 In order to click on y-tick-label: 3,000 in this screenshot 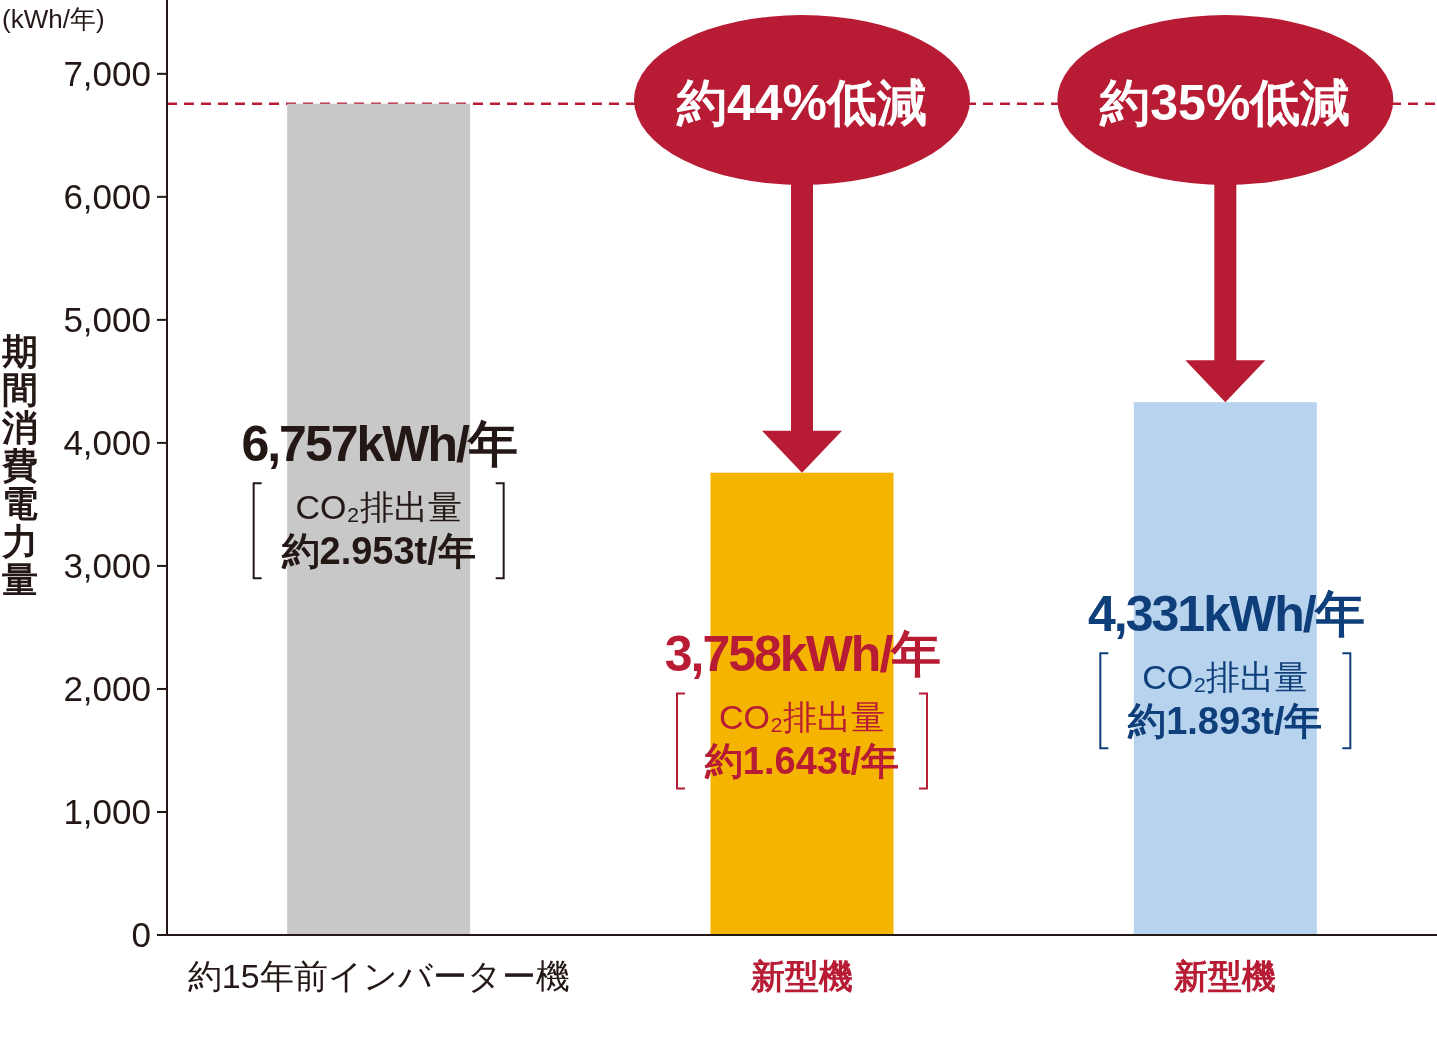, I will do `click(107, 565)`.